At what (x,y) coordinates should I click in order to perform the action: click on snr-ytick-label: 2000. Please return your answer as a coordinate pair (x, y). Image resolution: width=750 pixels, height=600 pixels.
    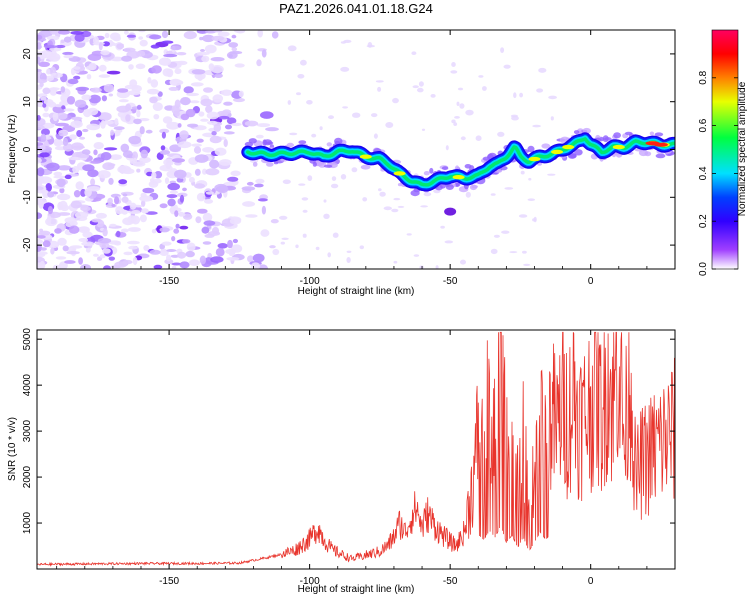
    Looking at the image, I should click on (27, 477).